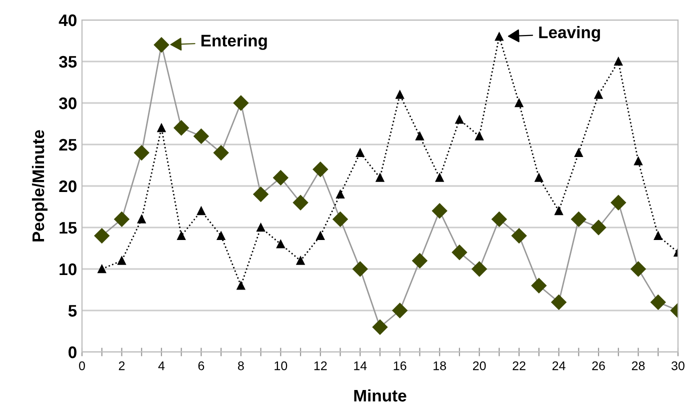 The image size is (693, 419). Describe the element at coordinates (72, 311) in the screenshot. I see `y-tick-label: 5` at that location.